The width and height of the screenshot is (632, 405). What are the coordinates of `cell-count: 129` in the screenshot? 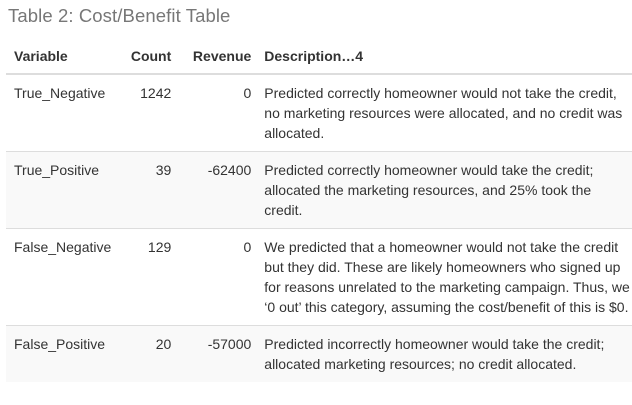 It's located at (145, 277).